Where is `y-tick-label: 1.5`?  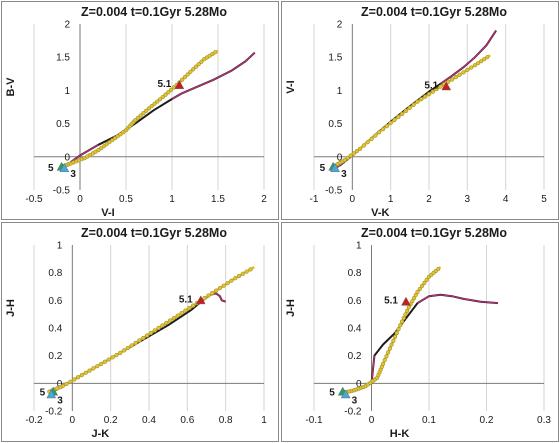 y-tick-label: 1.5 is located at coordinates (335, 58).